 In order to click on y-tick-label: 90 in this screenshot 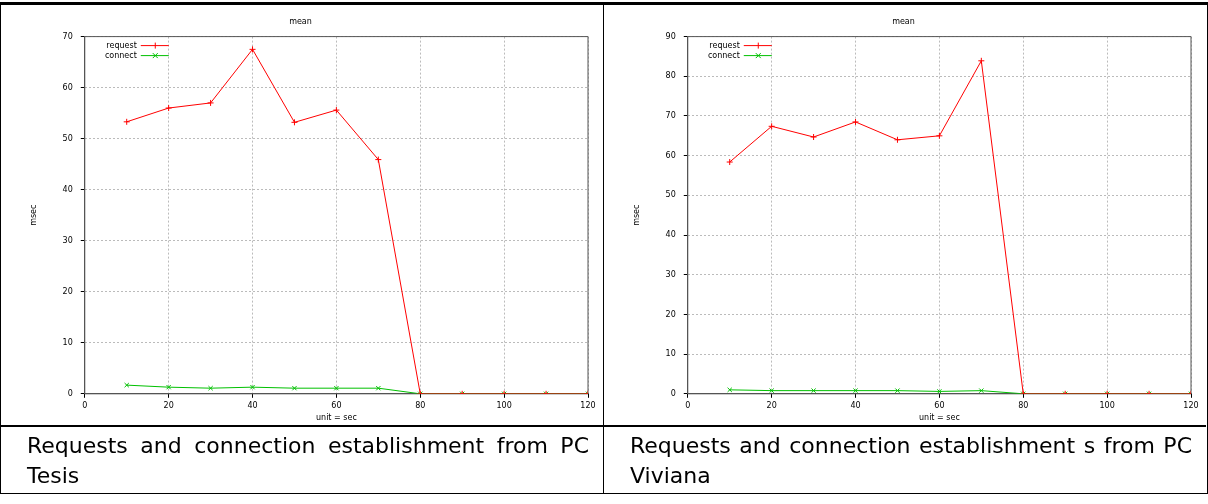, I will do `click(670, 36)`.